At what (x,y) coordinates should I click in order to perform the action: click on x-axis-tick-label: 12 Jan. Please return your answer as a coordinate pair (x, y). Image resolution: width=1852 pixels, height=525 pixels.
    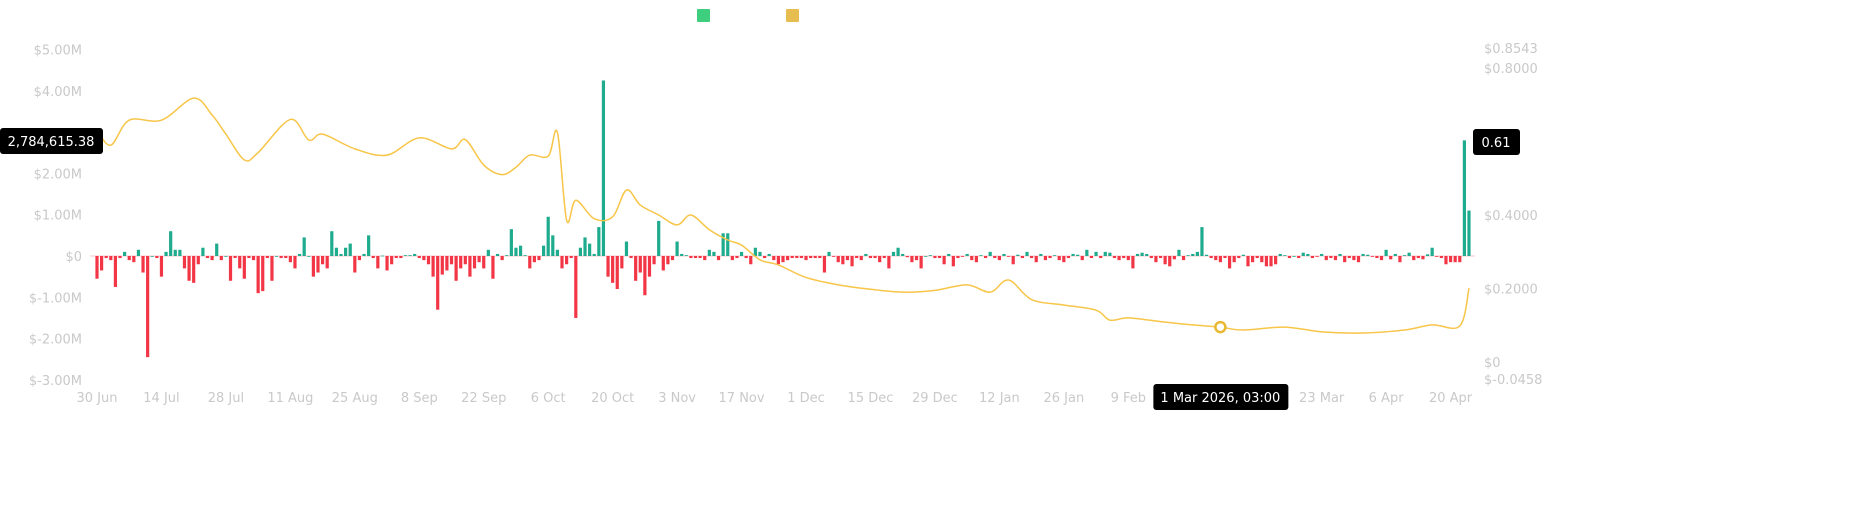
    Looking at the image, I should click on (999, 398).